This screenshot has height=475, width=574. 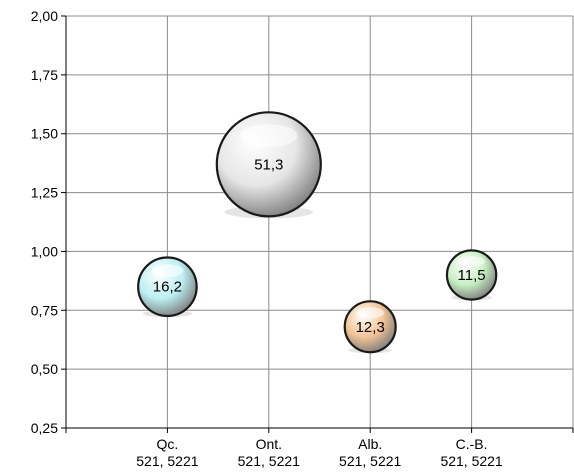 What do you see at coordinates (370, 327) in the screenshot?
I see `bubble-data-label: 12,3` at bounding box center [370, 327].